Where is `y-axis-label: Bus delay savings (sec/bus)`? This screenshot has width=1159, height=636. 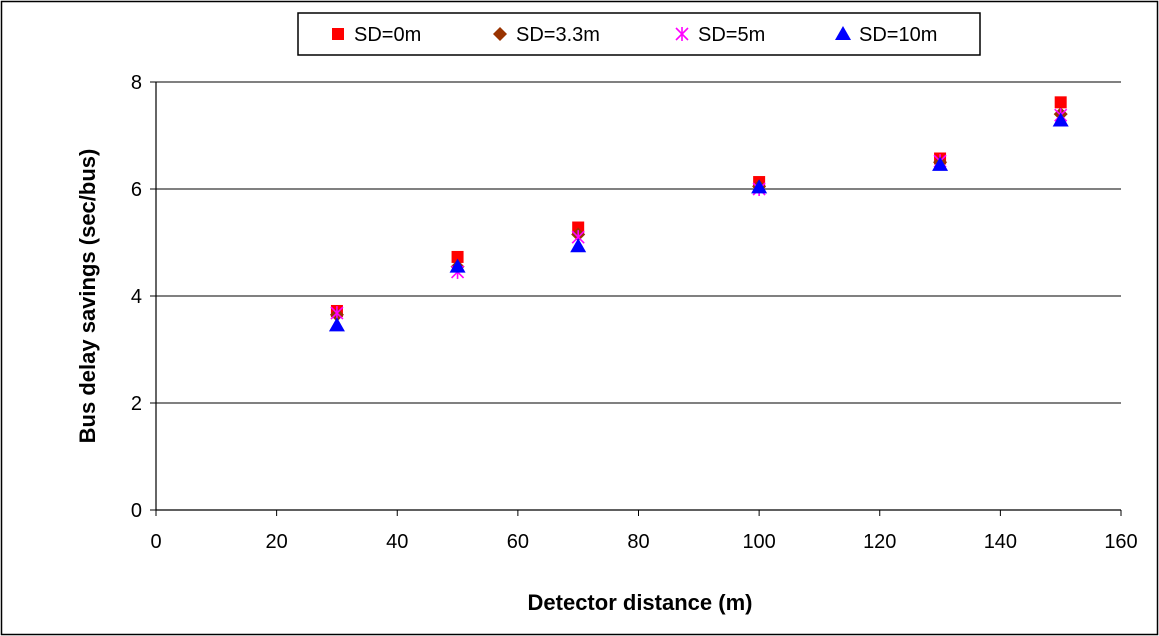 y-axis-label: Bus delay savings (sec/bus) is located at coordinates (87, 296).